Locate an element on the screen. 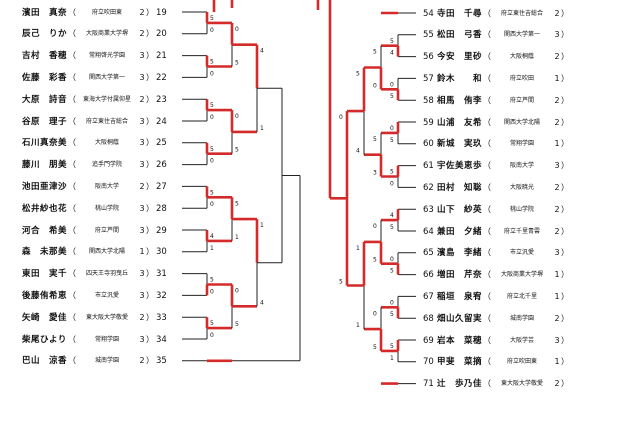  entry-row: 67 稲垣 泉宥（ 府立北千里 1） is located at coordinates (497, 296).